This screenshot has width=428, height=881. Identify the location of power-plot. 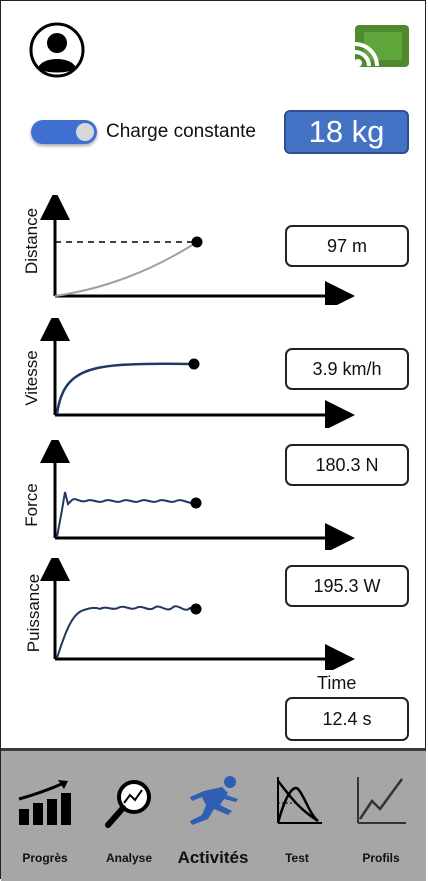
(197, 614).